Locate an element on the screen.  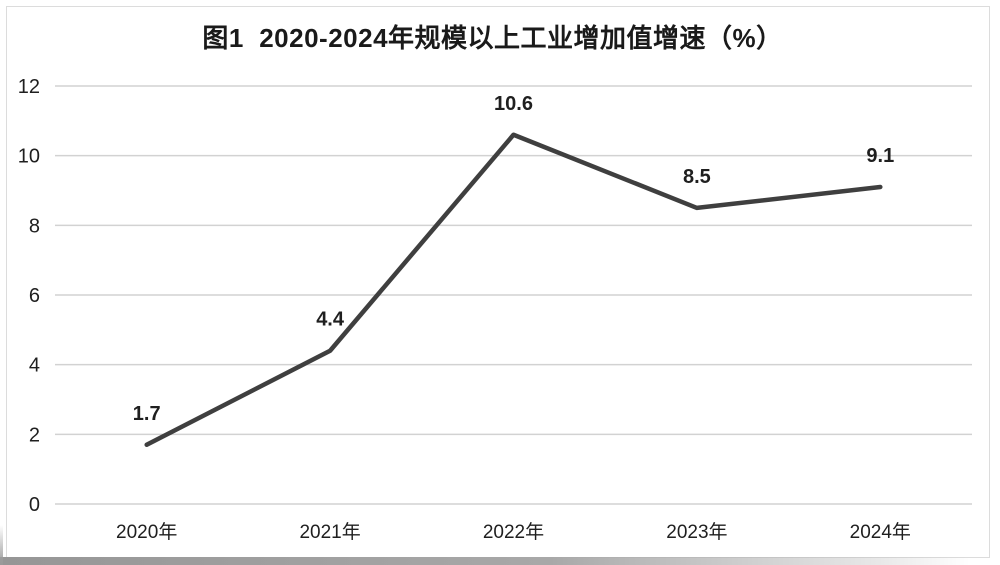
y-axis-tick-label: 2 is located at coordinates (34, 435).